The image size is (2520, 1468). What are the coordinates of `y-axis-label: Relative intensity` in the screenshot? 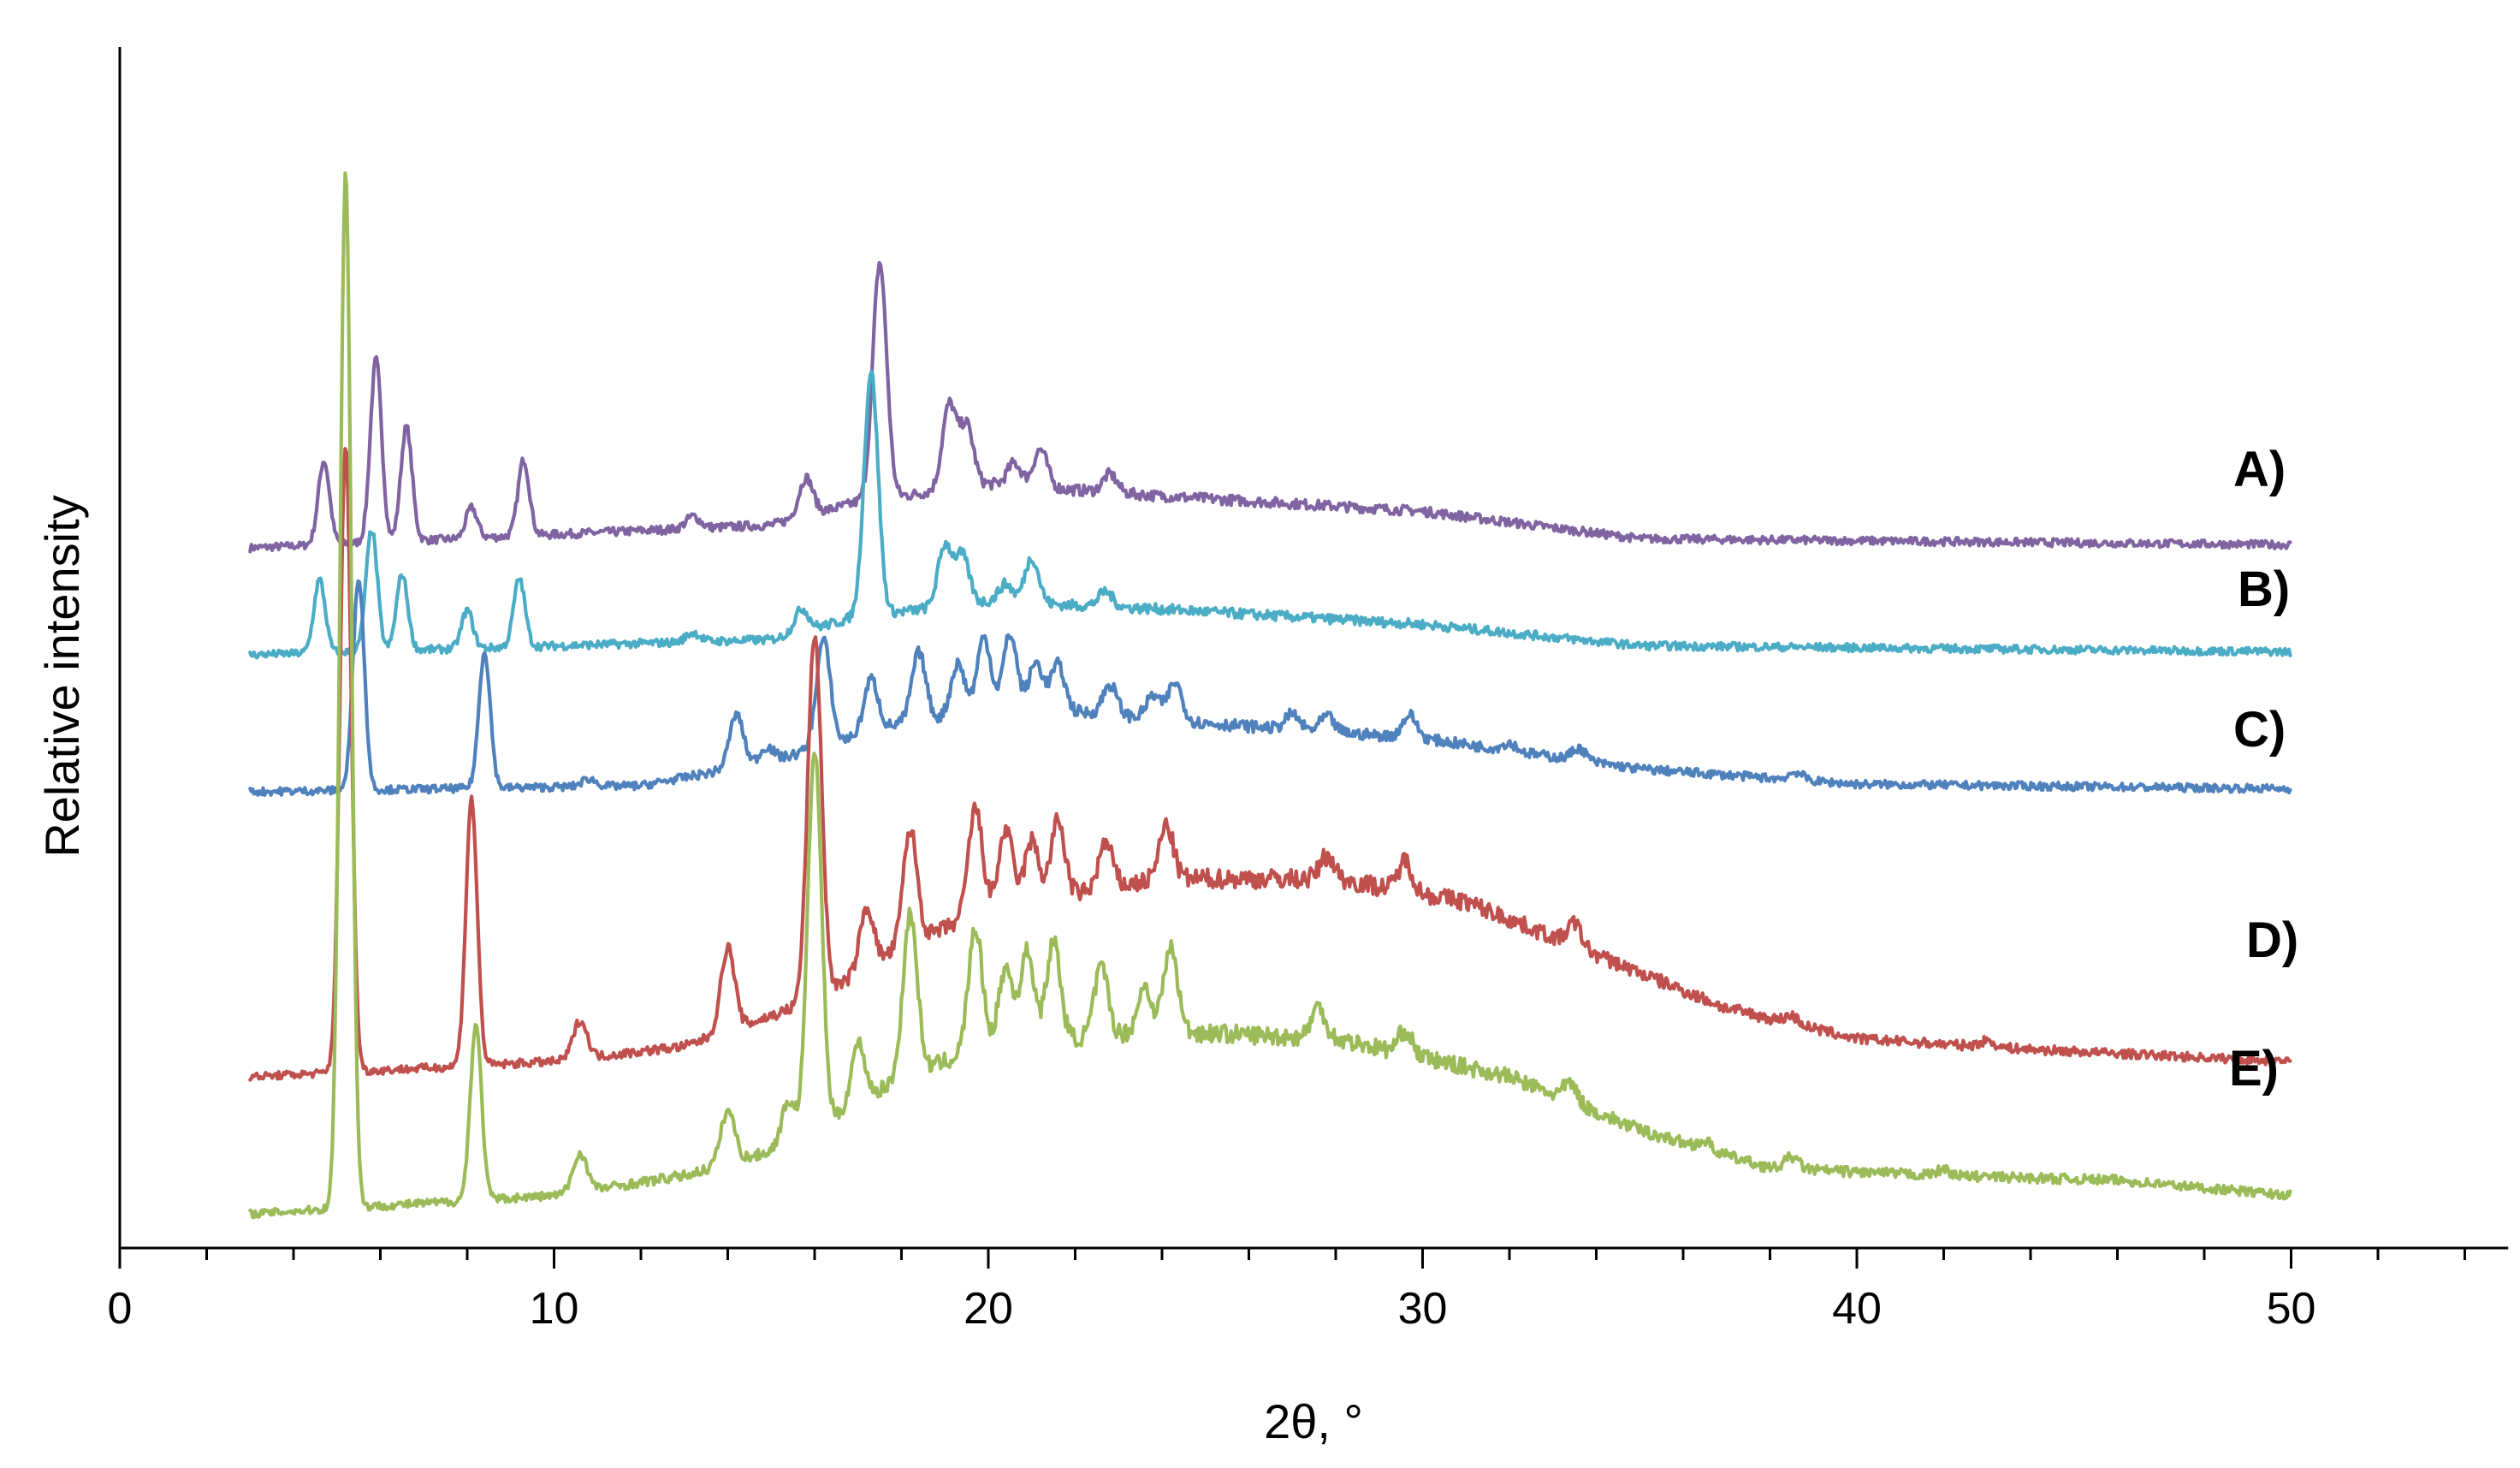 It's located at (62, 676).